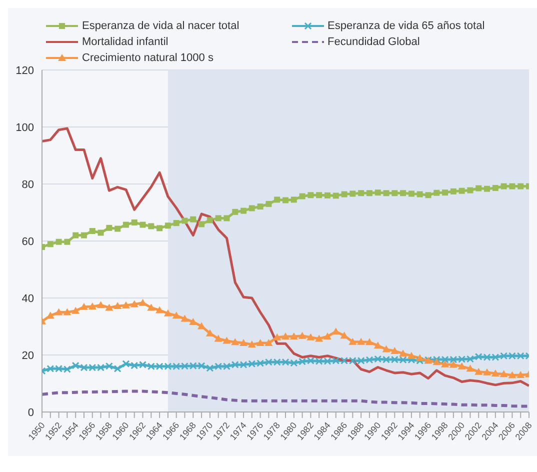  What do you see at coordinates (28, 184) in the screenshot?
I see `y-tick-label: 80` at bounding box center [28, 184].